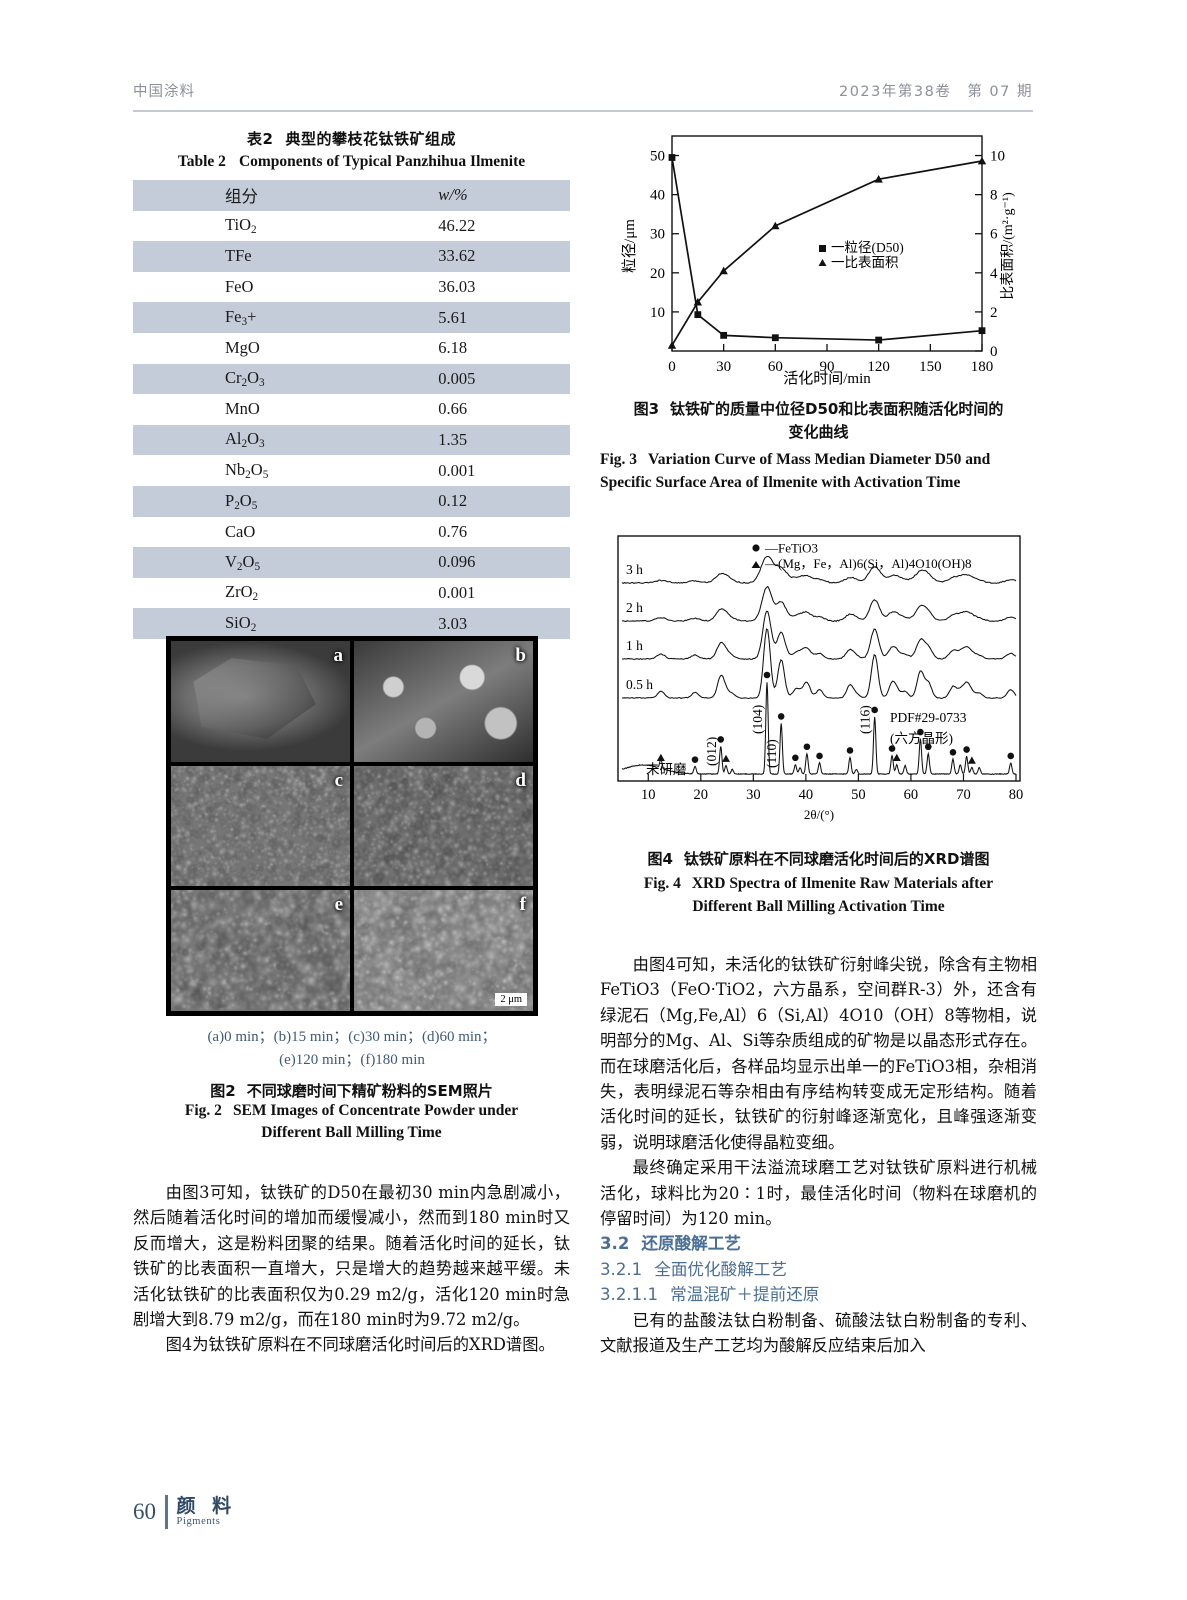  I want to click on table-row: Fe3+ 5.61, so click(351, 317).